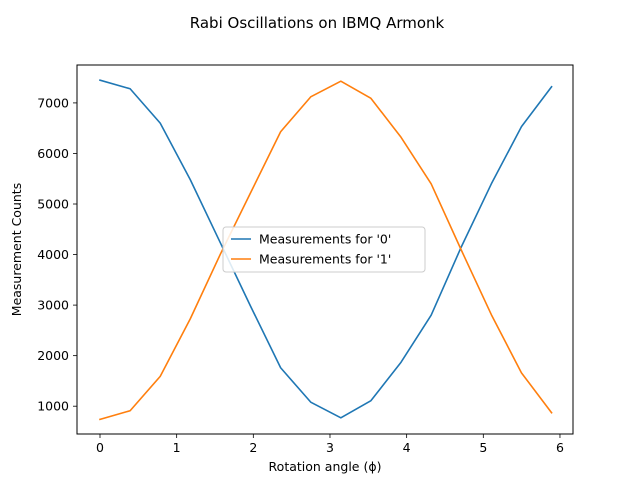  I want to click on x-tick-label: 2, so click(253, 447).